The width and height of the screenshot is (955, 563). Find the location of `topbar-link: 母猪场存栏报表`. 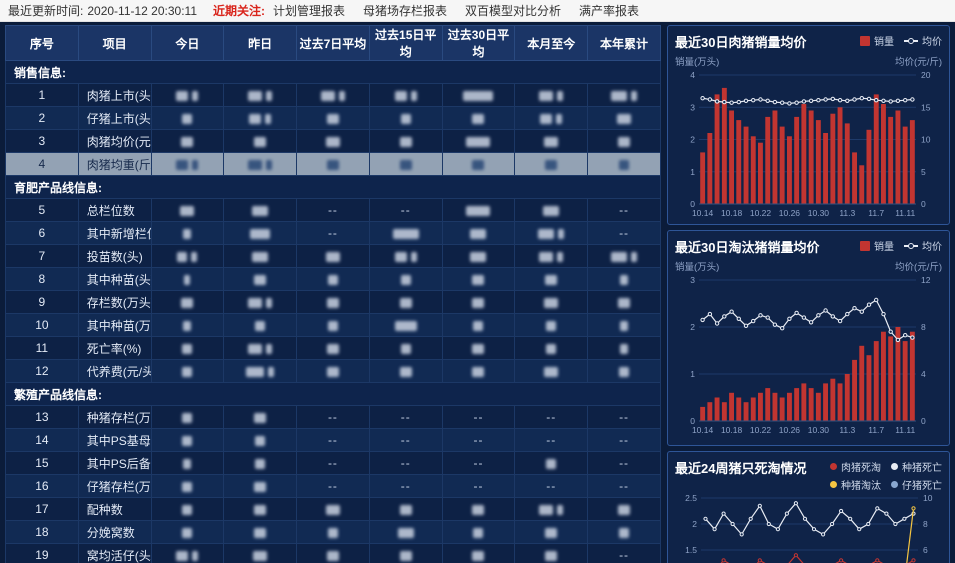

topbar-link: 母猪场存栏报表 is located at coordinates (405, 11).